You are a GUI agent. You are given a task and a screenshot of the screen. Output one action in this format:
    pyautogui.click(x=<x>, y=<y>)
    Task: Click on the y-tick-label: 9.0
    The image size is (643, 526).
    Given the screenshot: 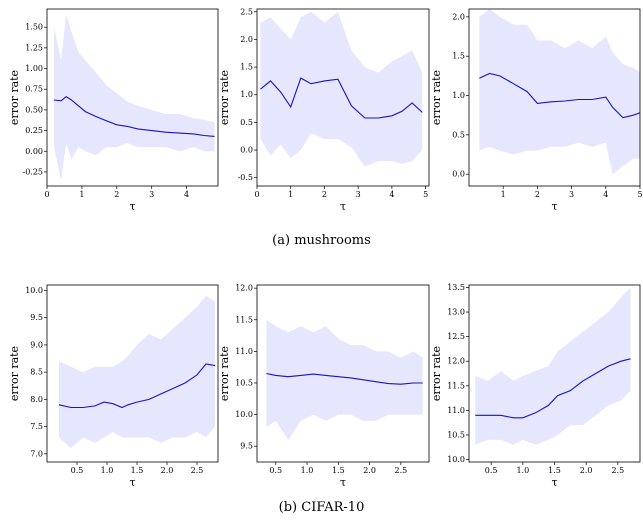 What is the action you would take?
    pyautogui.click(x=36, y=344)
    